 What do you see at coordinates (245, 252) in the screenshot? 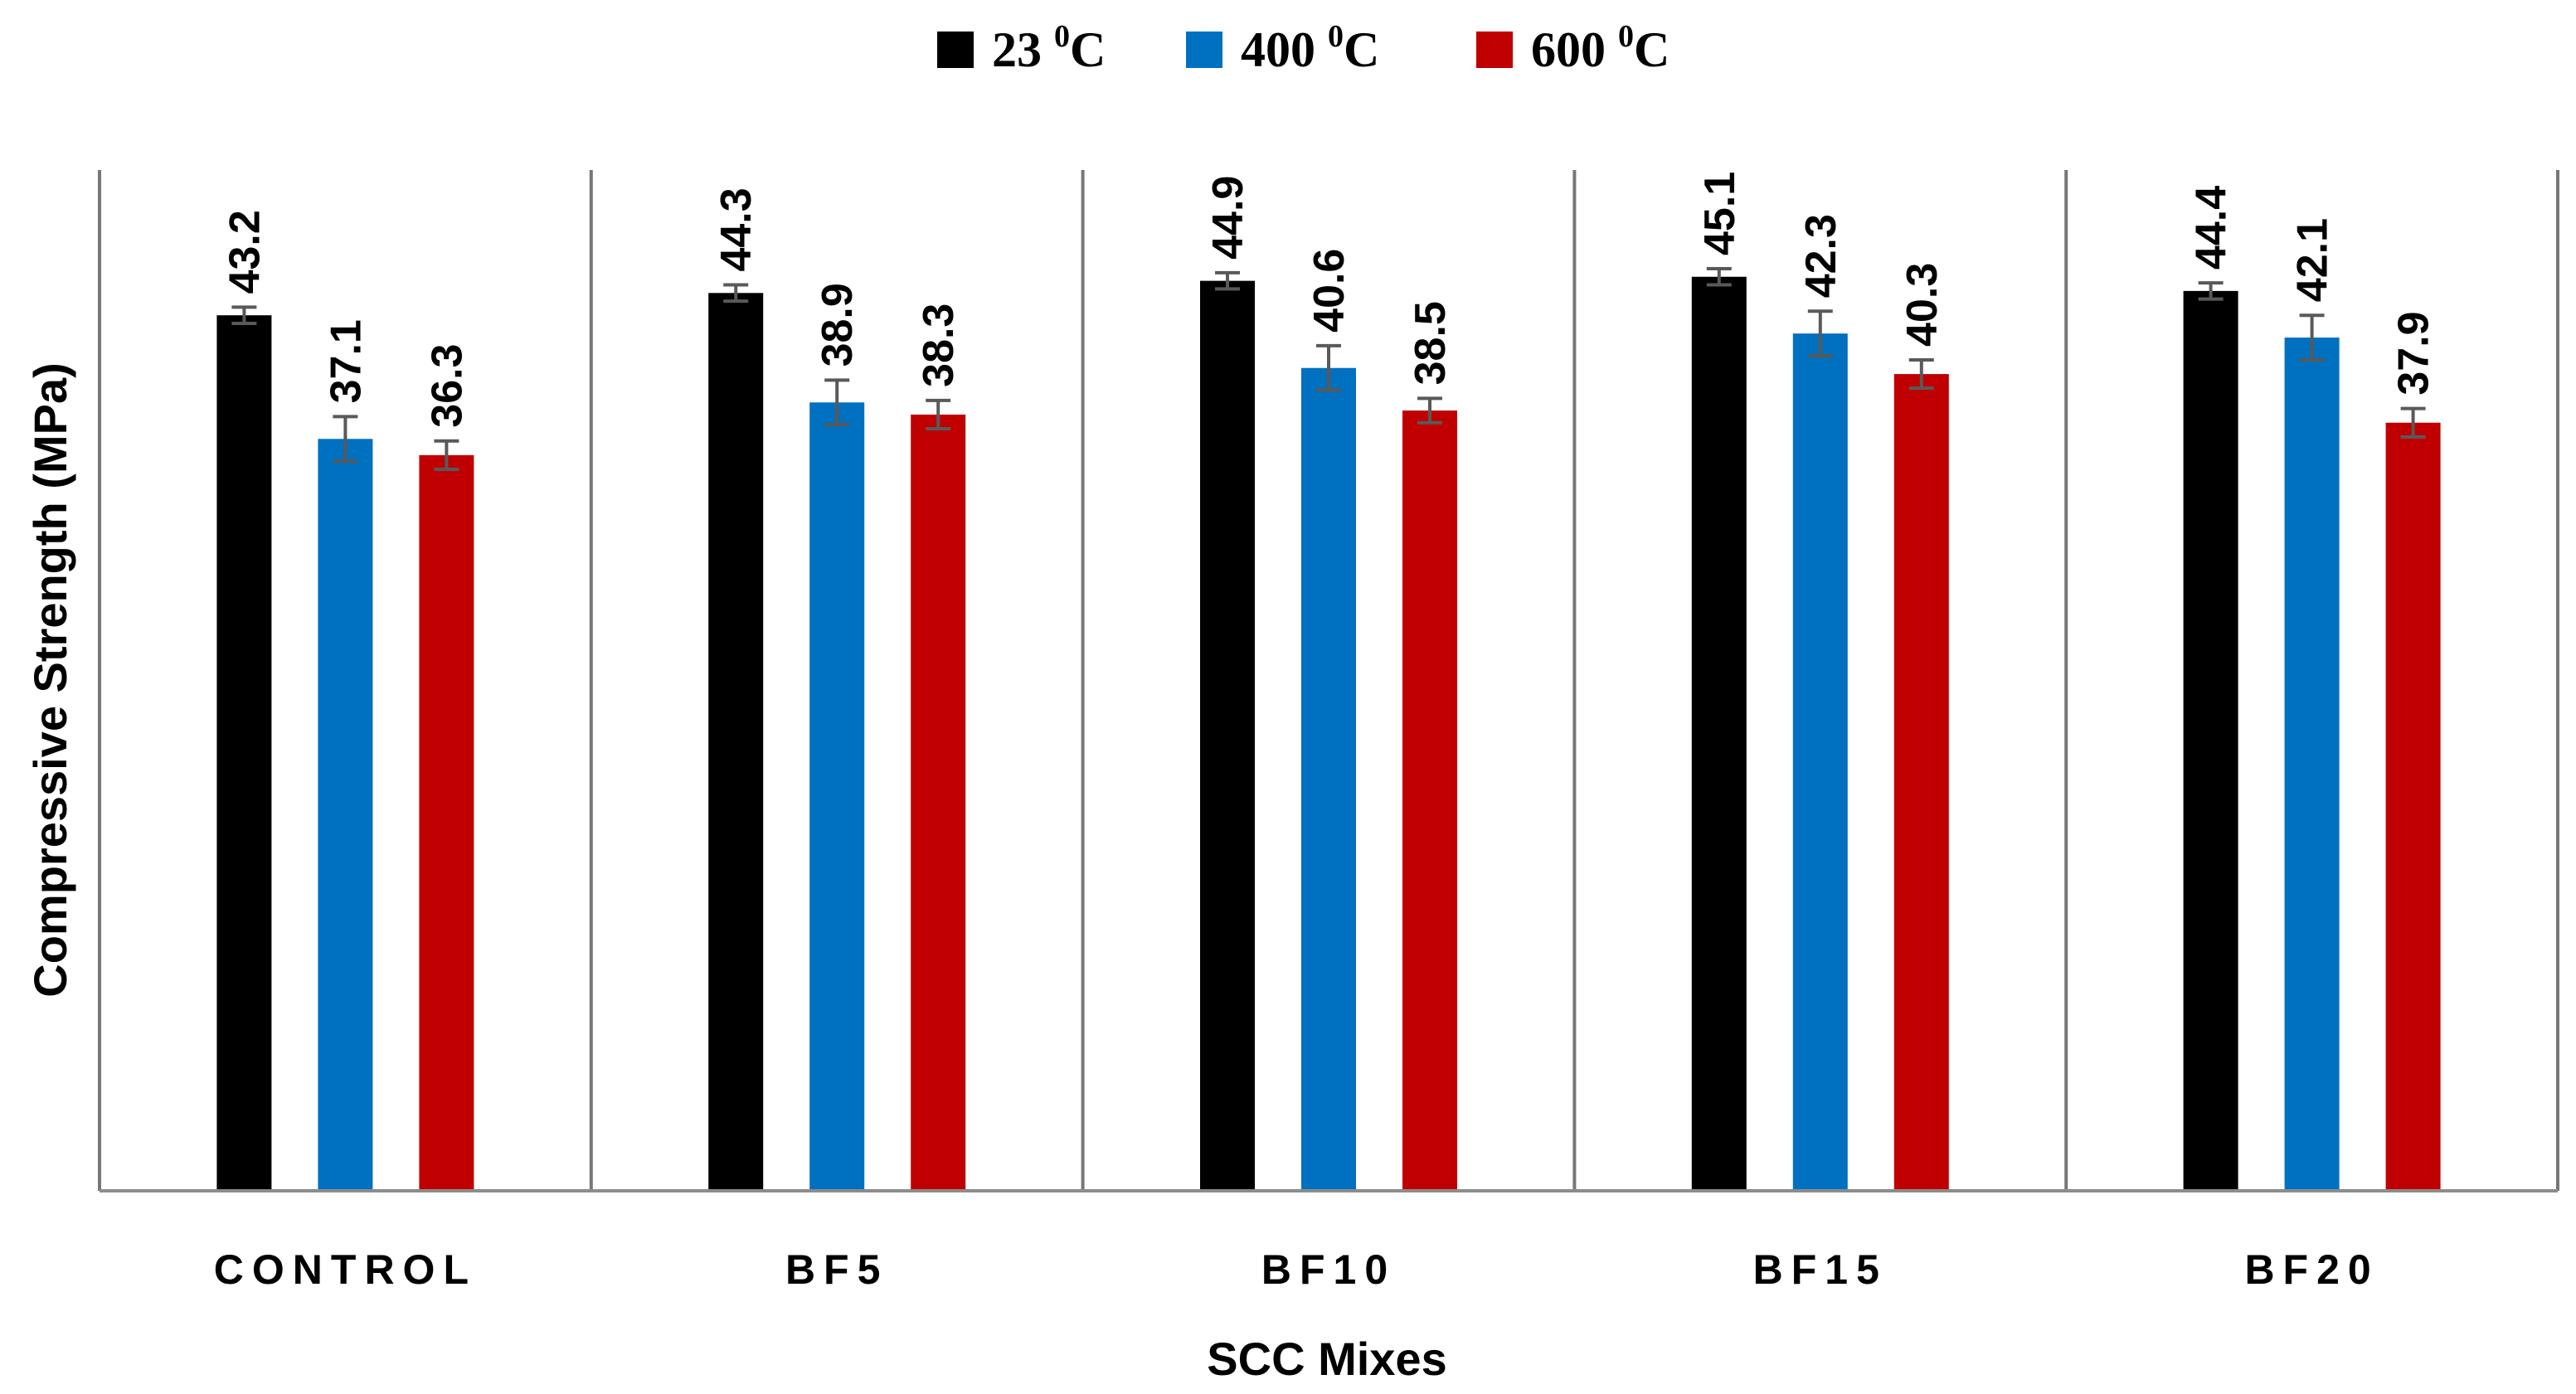
I see `data-label: 43.2` at bounding box center [245, 252].